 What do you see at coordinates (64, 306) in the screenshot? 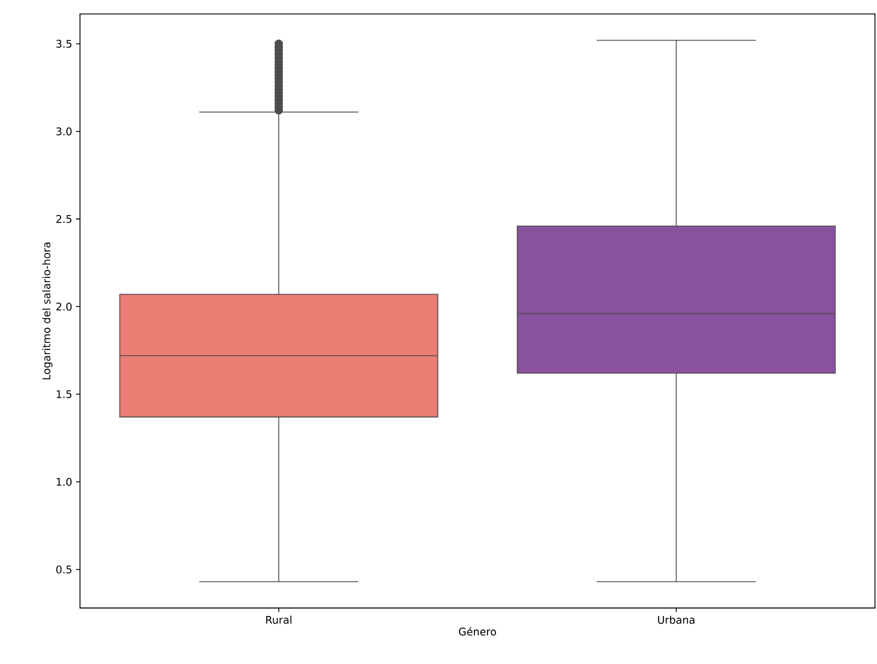
I see `y-tick-label: 2.0` at bounding box center [64, 306].